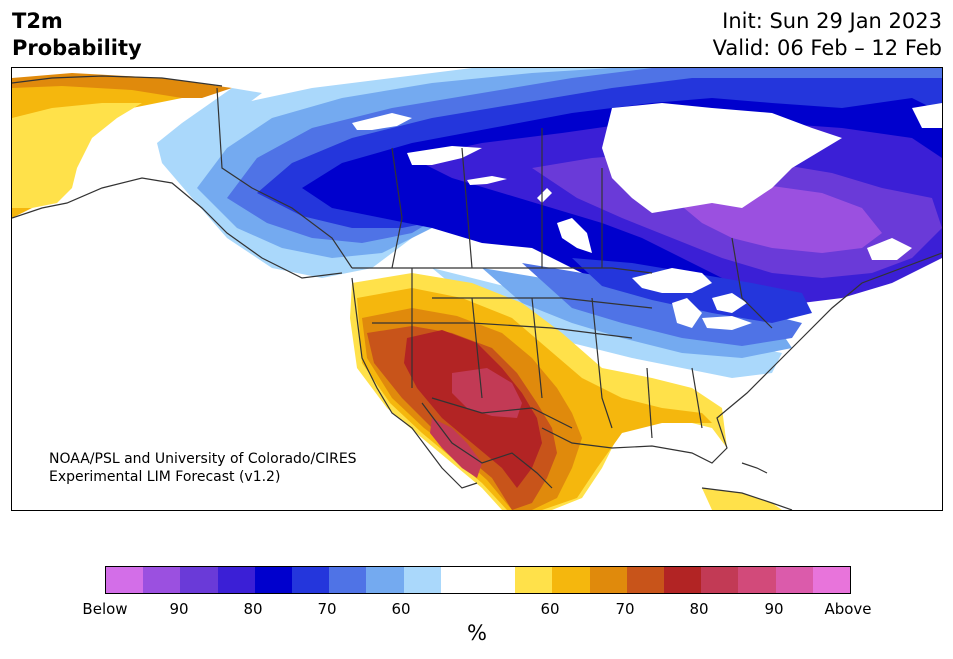  Describe the element at coordinates (165, 477) in the screenshot. I see `credit-line-2: Experimental LIM Forecast (v1.2)` at that location.